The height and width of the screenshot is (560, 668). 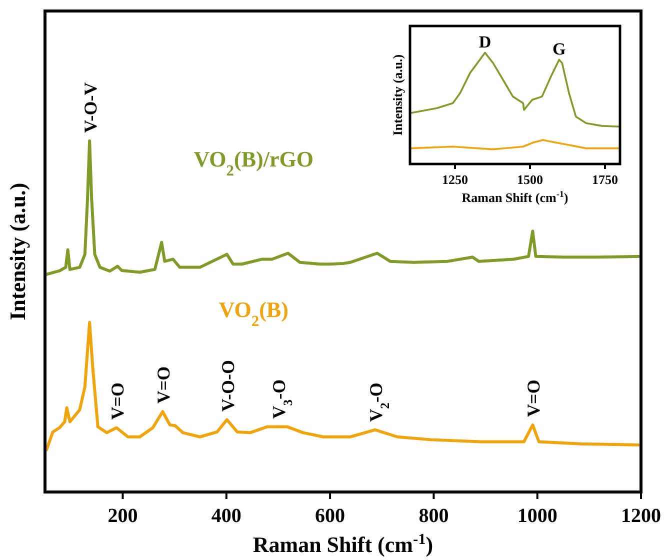 What do you see at coordinates (90, 107) in the screenshot?
I see `annotation: V-O-V` at bounding box center [90, 107].